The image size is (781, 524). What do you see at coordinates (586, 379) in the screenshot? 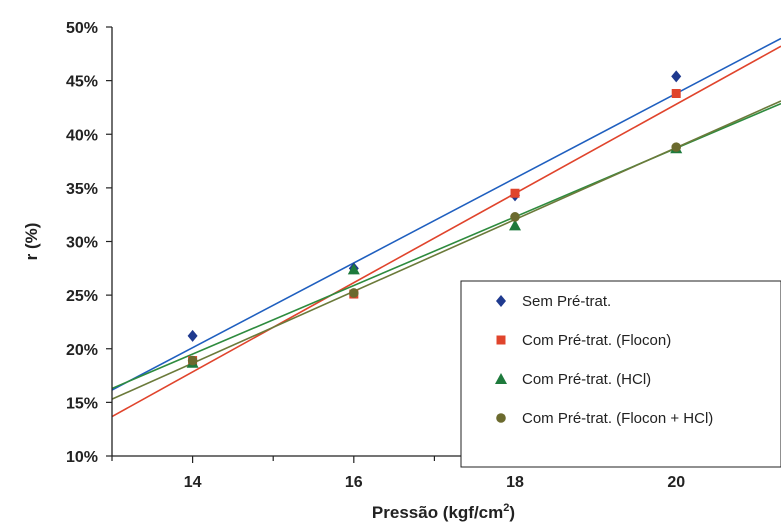
I see `legend-label-3: Com Pré-trat. (HCl)` at bounding box center [586, 379].